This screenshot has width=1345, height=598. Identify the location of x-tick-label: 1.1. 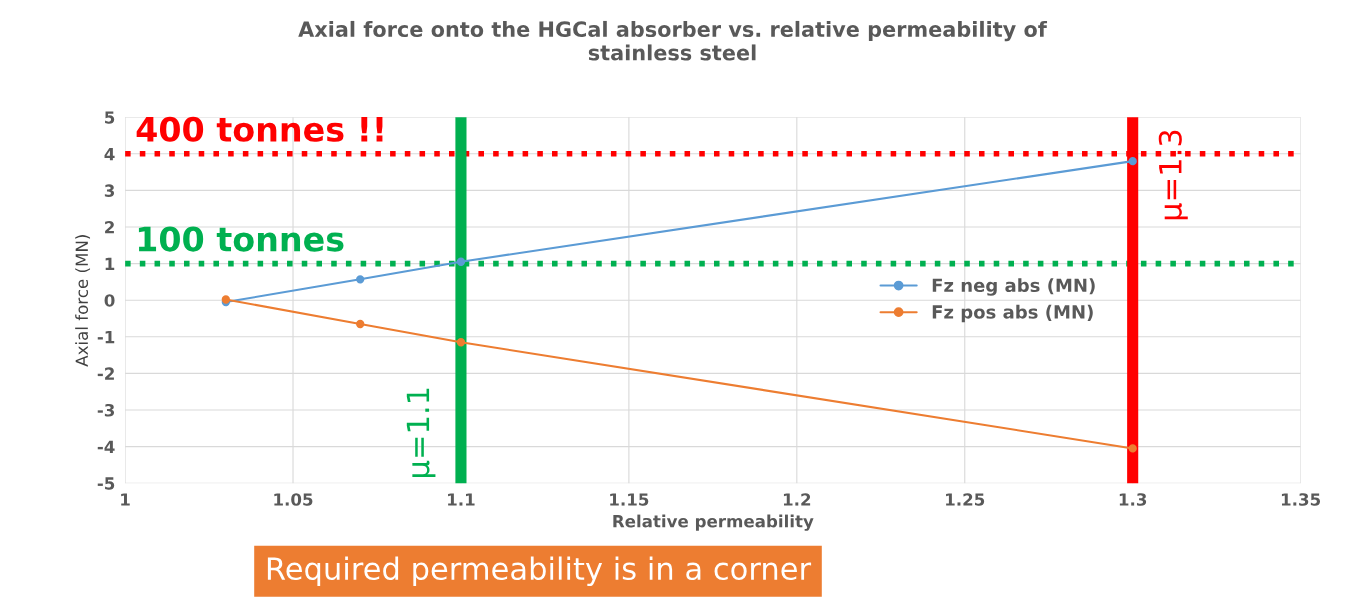
(461, 499).